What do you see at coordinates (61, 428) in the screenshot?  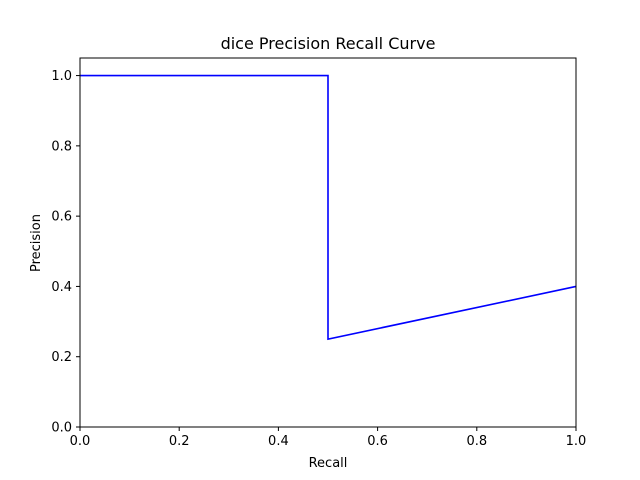 I see `y-tick-label: 0.0` at bounding box center [61, 428].